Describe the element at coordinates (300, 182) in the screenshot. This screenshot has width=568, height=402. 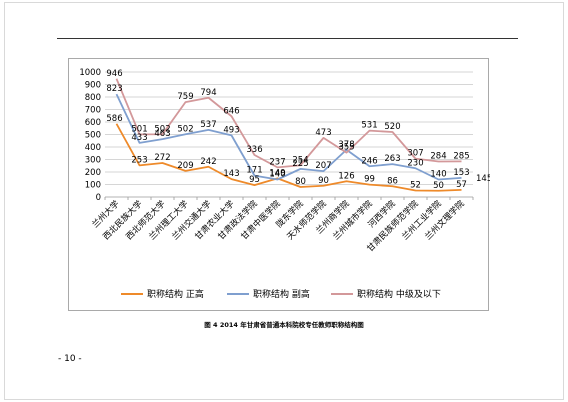
I see `data-label: 80` at that location.